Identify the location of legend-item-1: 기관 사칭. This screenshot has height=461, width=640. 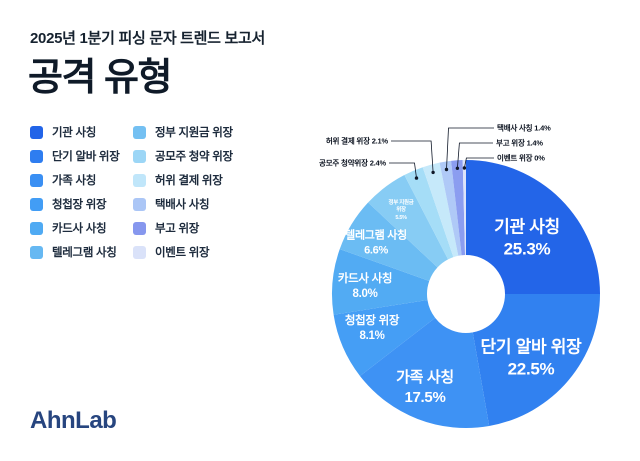
(81, 132).